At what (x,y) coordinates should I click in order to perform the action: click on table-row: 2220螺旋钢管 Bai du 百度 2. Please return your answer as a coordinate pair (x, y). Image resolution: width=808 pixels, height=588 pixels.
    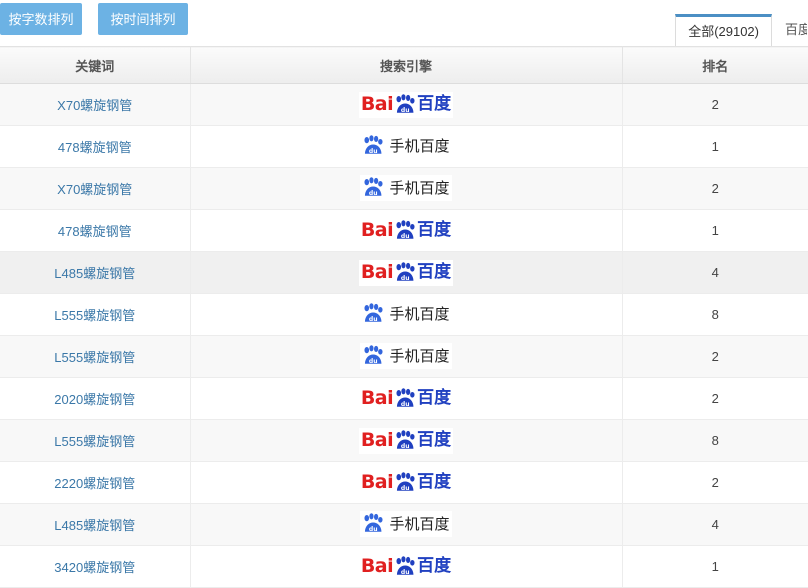
    Looking at the image, I should click on (404, 482).